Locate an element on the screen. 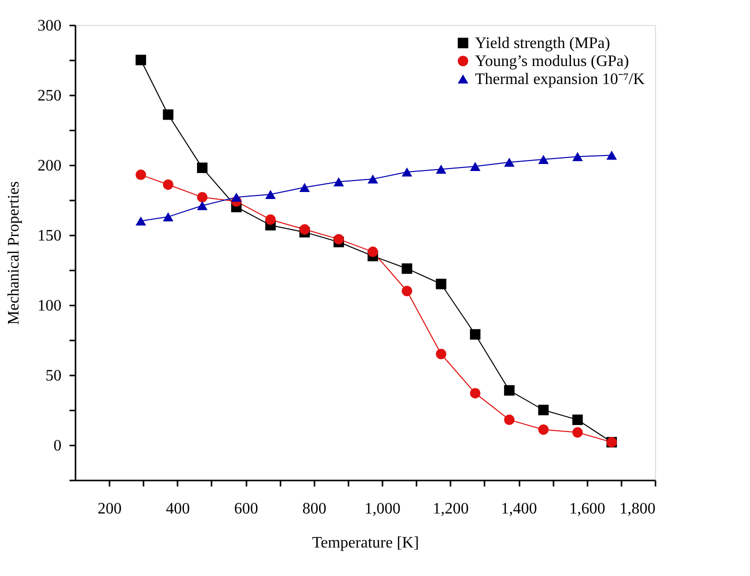 This screenshot has width=750, height=576. x-tick-label: 1,400 is located at coordinates (519, 509).